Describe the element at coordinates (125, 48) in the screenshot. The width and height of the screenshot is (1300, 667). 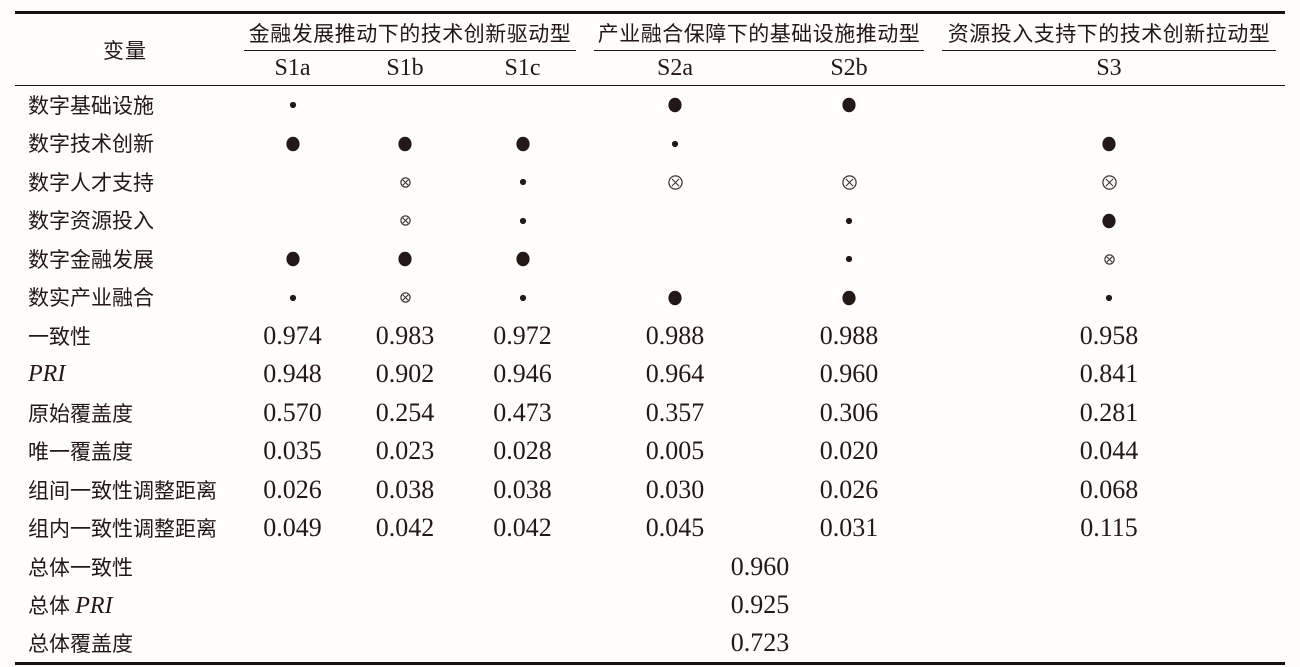
I see `variable-column-header: 变量` at that location.